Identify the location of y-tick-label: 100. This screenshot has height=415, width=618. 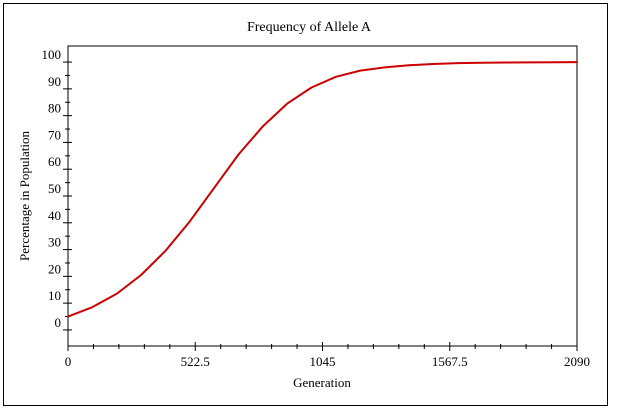
(52, 54).